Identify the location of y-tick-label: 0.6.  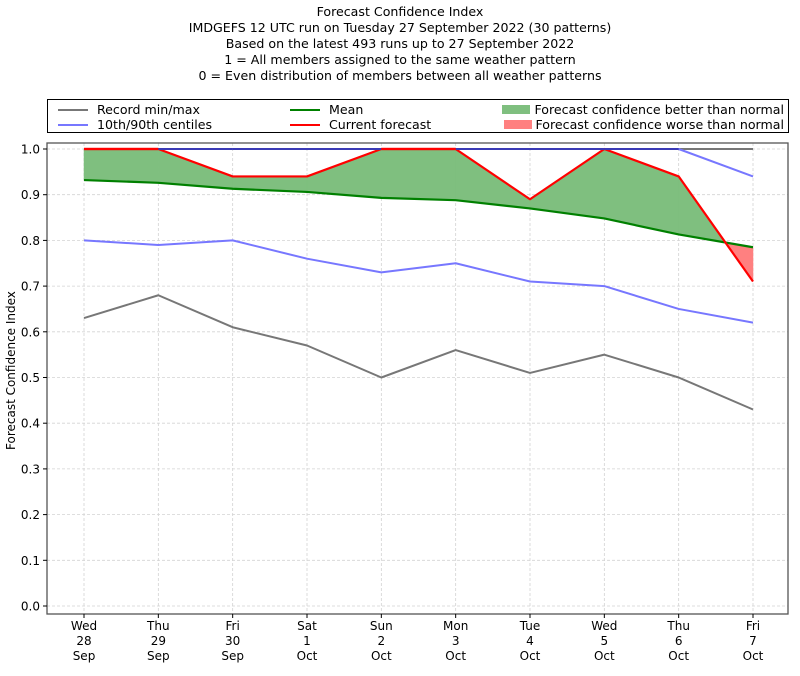
(30, 332).